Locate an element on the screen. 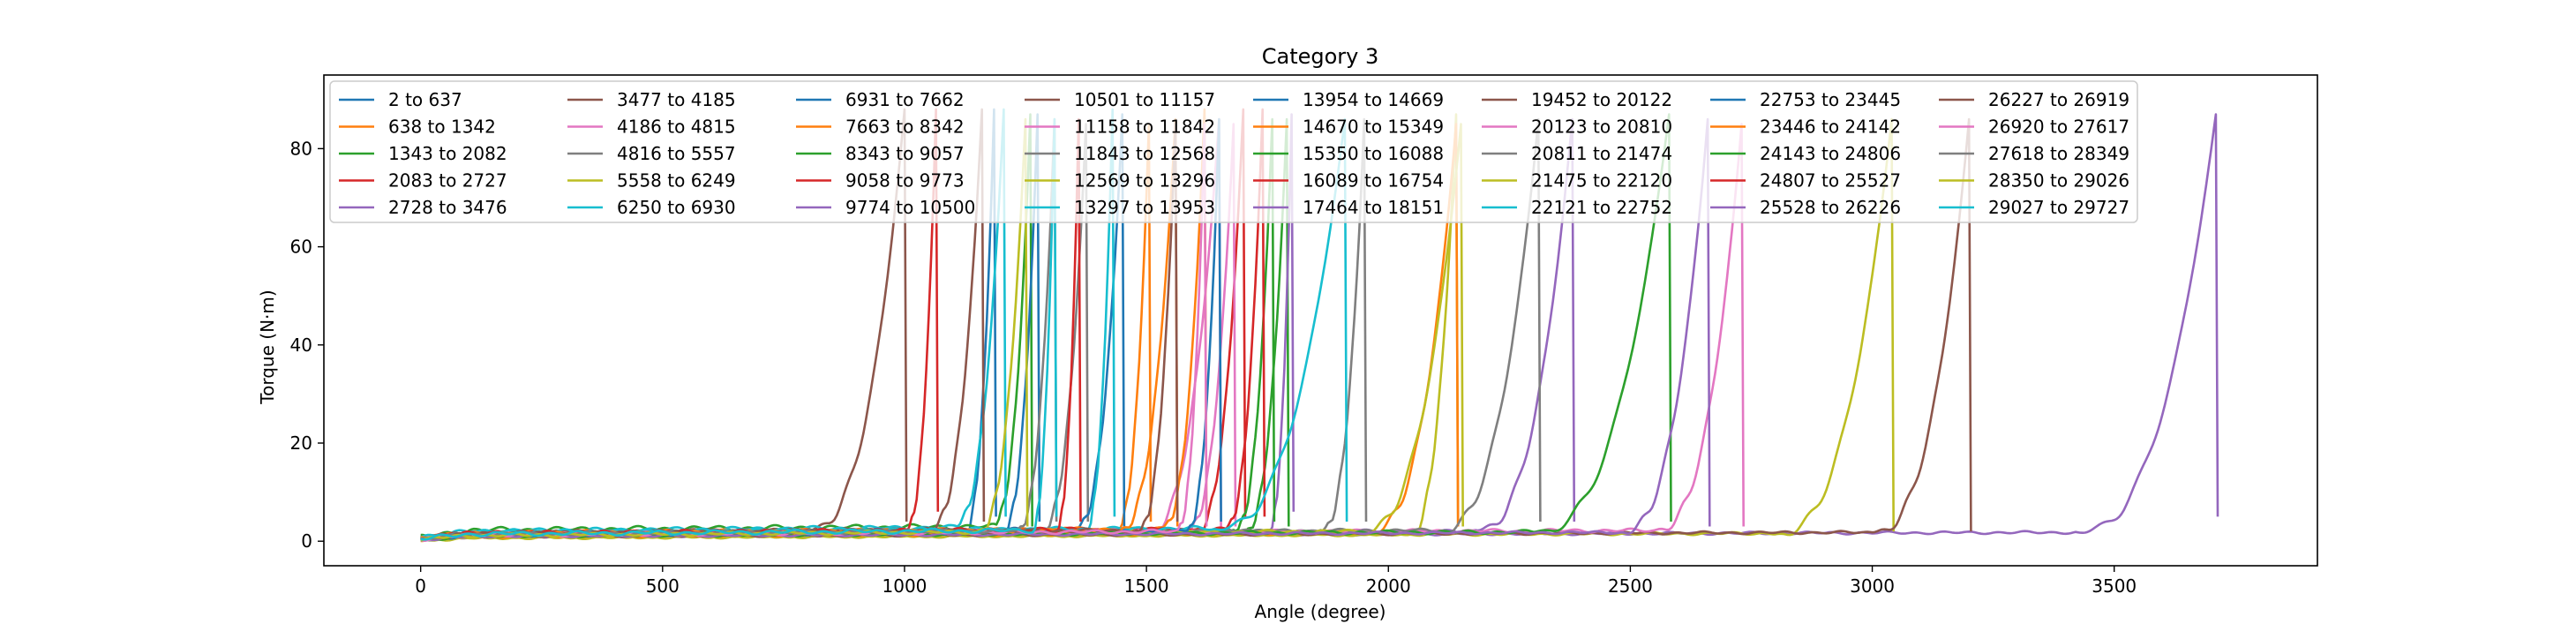 The image size is (2576, 639). legend-label: 11158 to 11842 is located at coordinates (1144, 127).